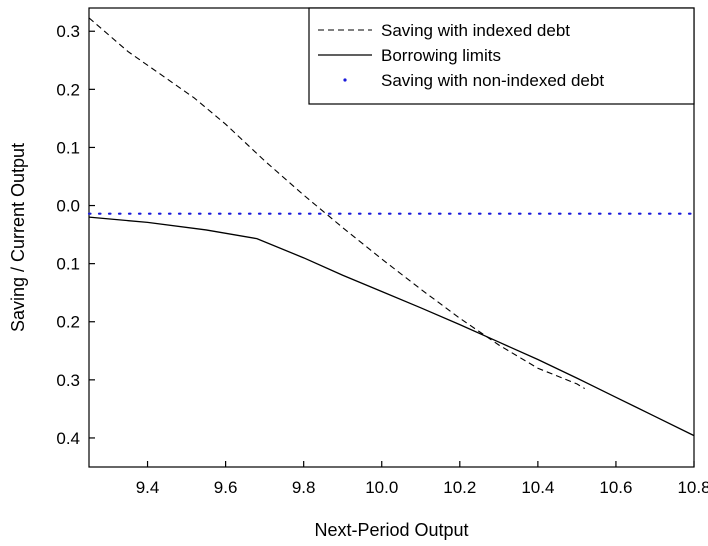 The width and height of the screenshot is (708, 546). I want to click on legend-label: Saving with non-indexed debt, so click(492, 80).